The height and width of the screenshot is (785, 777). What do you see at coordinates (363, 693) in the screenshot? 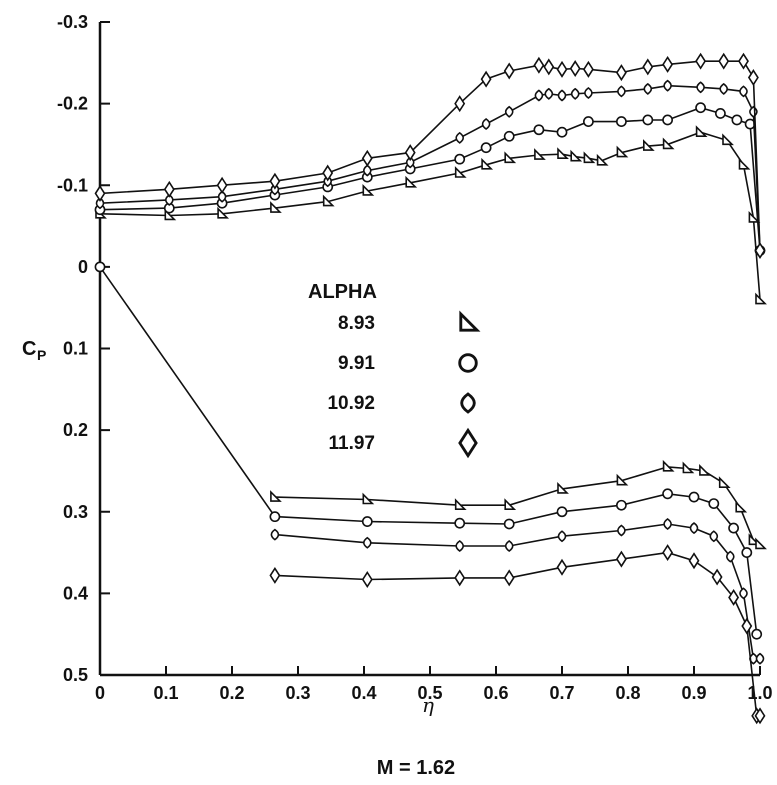
I see `x-tick-label: 0.4` at bounding box center [363, 693].